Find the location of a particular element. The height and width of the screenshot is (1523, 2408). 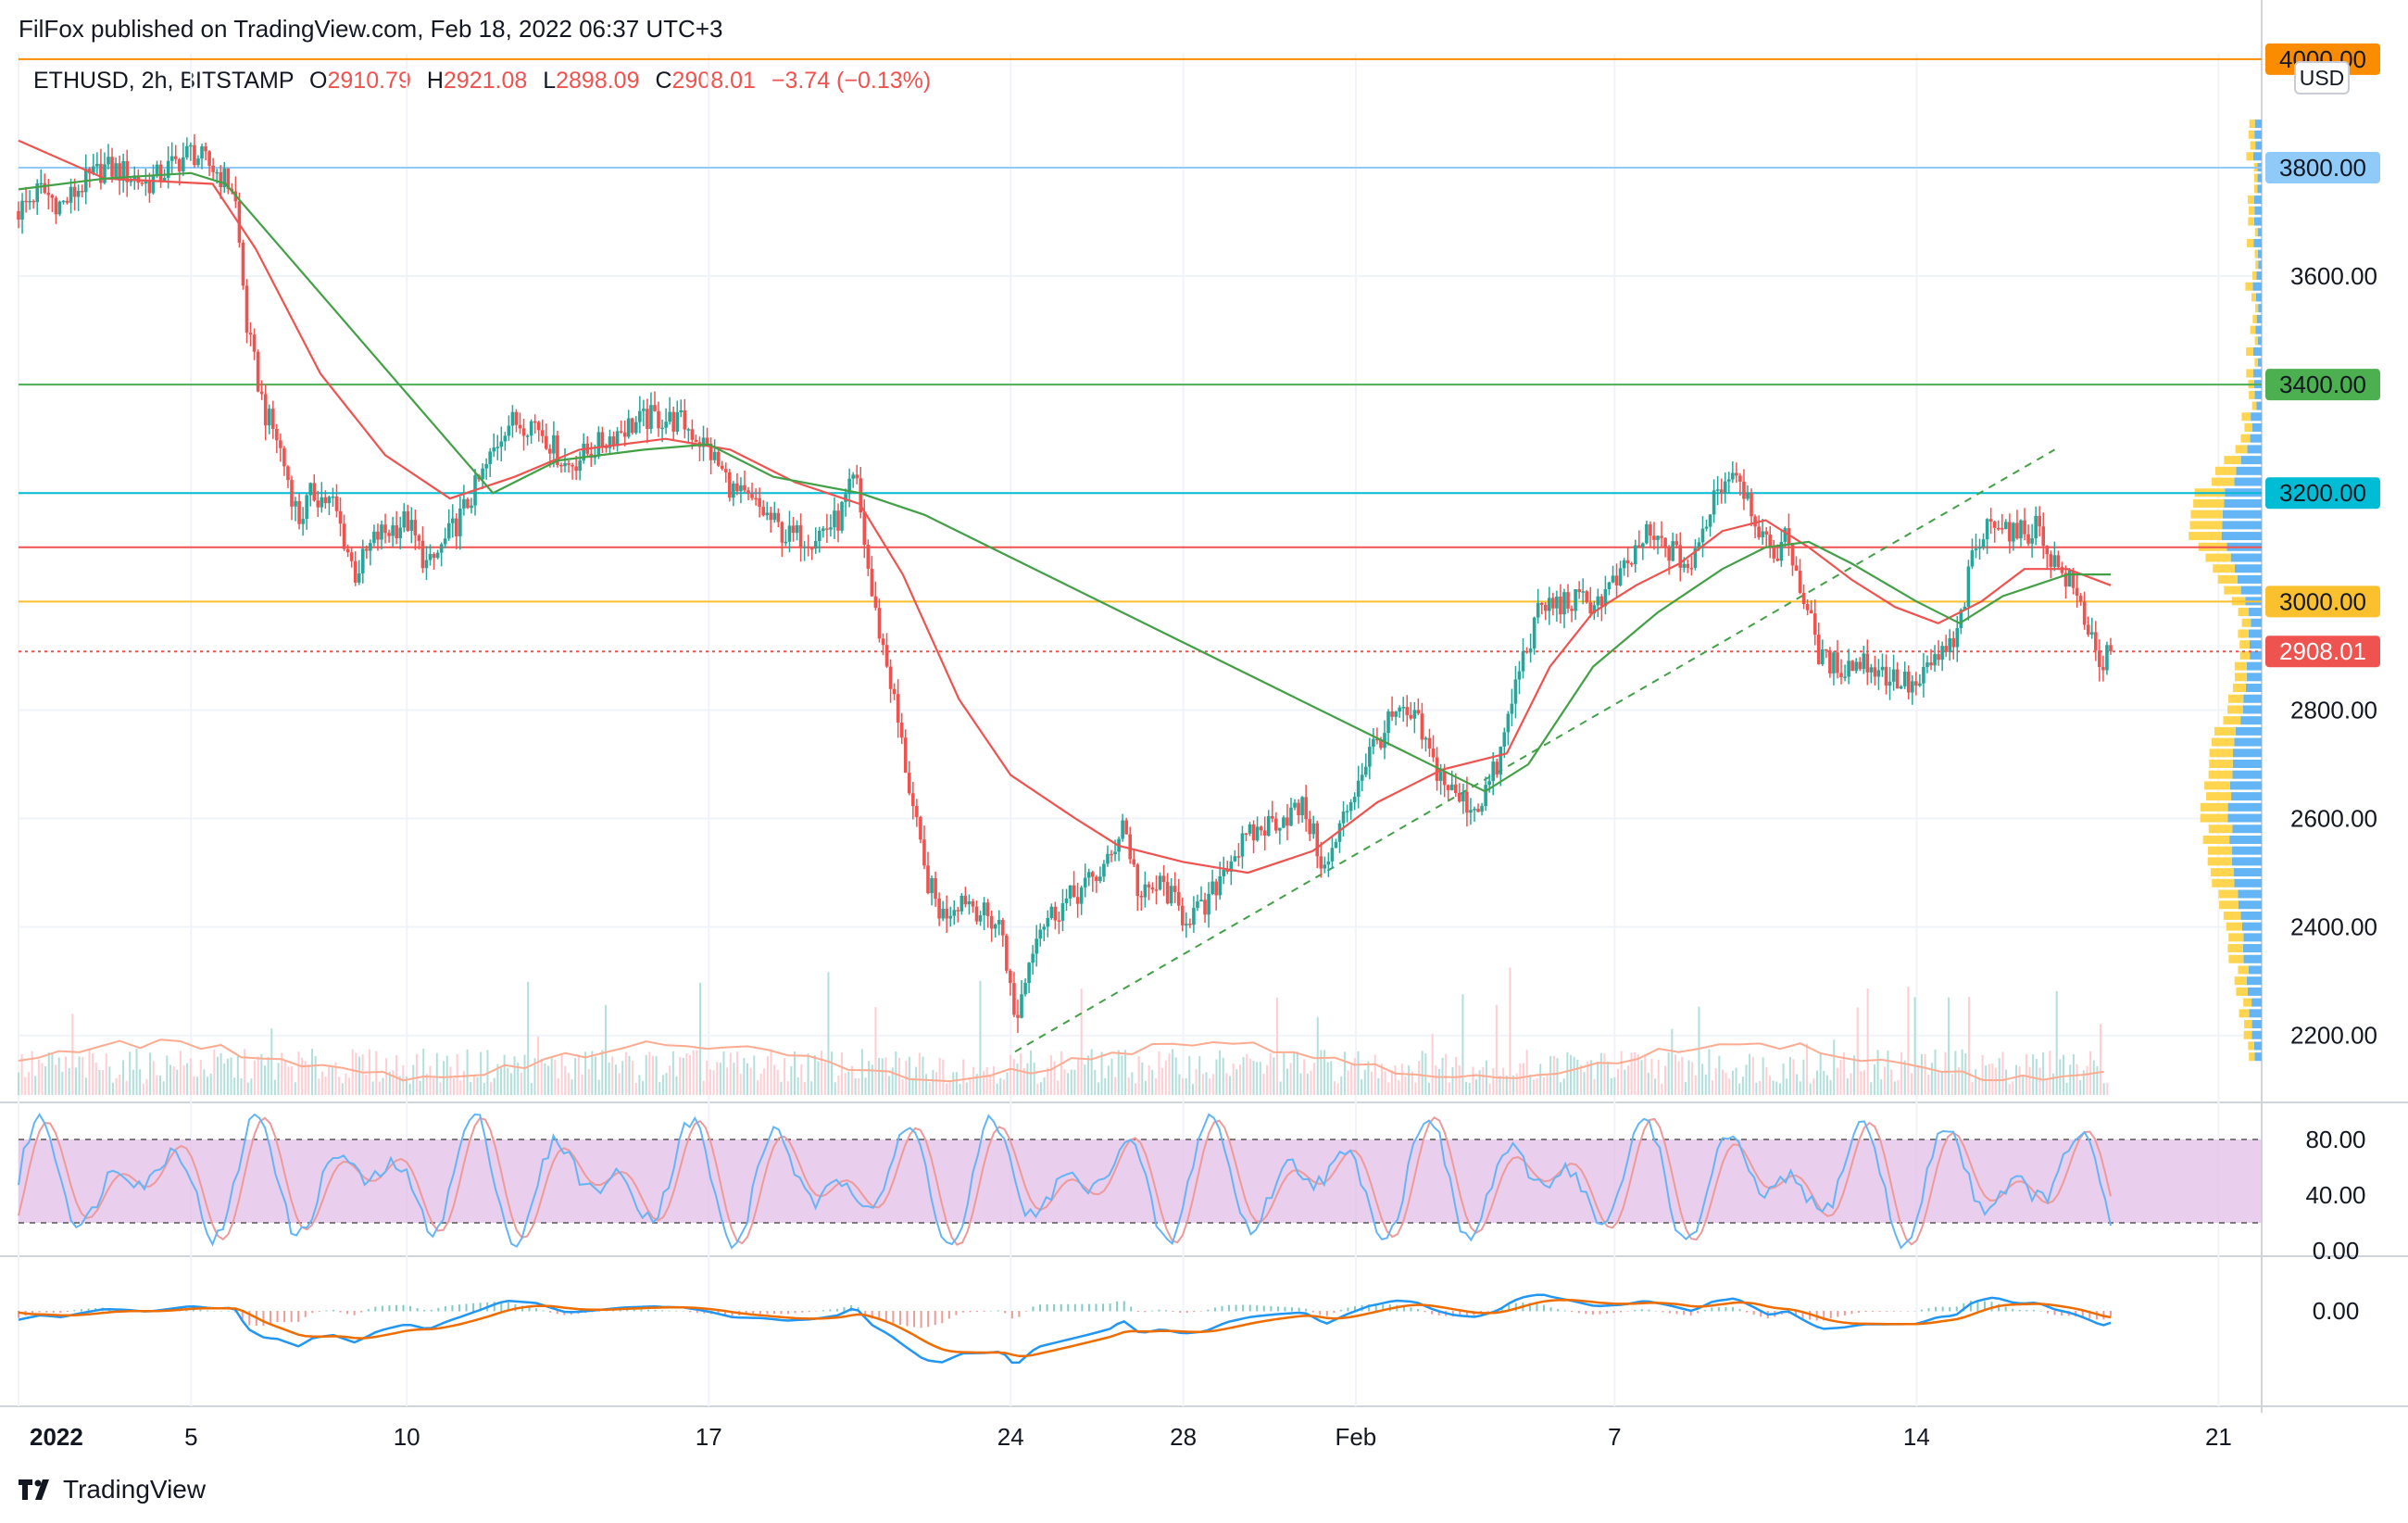

high-label: H is located at coordinates (435, 81).